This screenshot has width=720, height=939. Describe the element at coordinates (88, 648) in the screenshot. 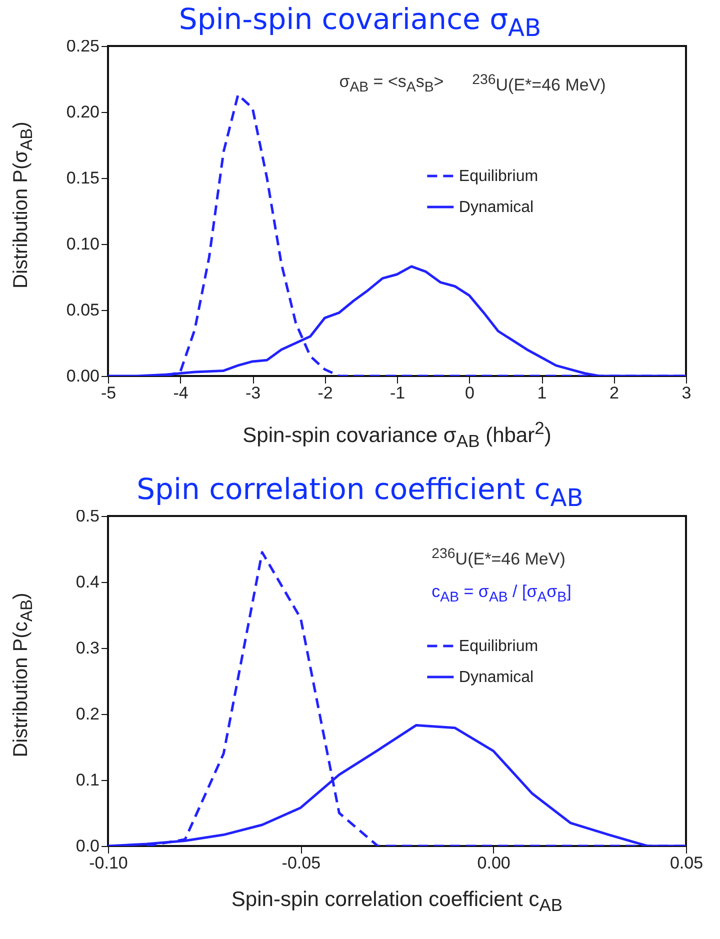

I see `y-tick-label: 0.3` at that location.